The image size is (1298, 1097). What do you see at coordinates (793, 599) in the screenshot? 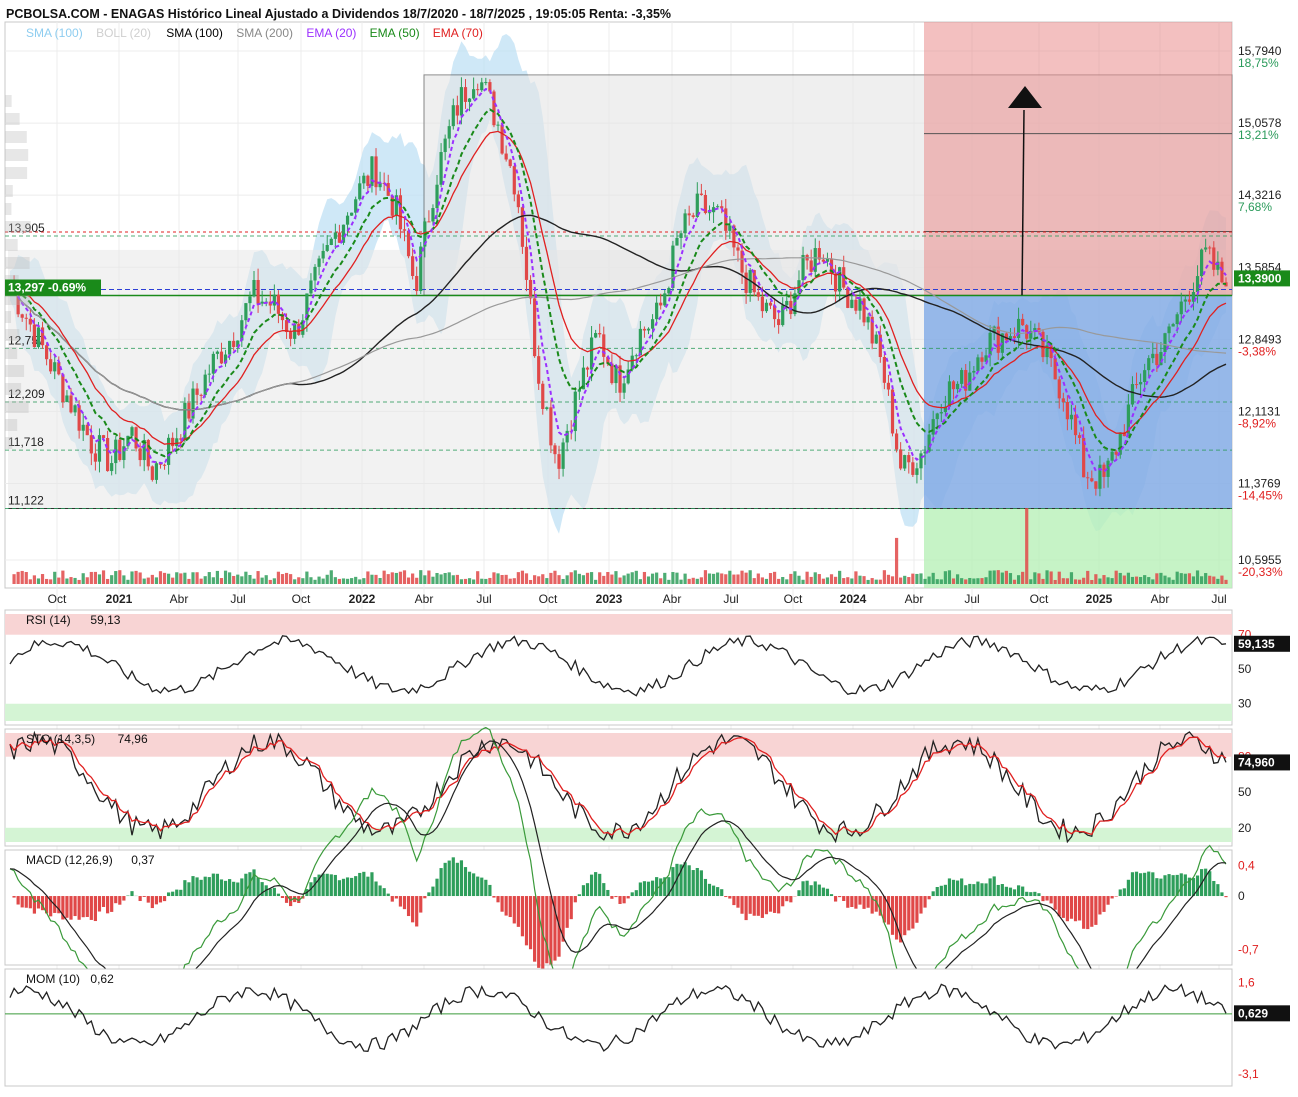
I see `time-axis-label: Oct` at bounding box center [793, 599].